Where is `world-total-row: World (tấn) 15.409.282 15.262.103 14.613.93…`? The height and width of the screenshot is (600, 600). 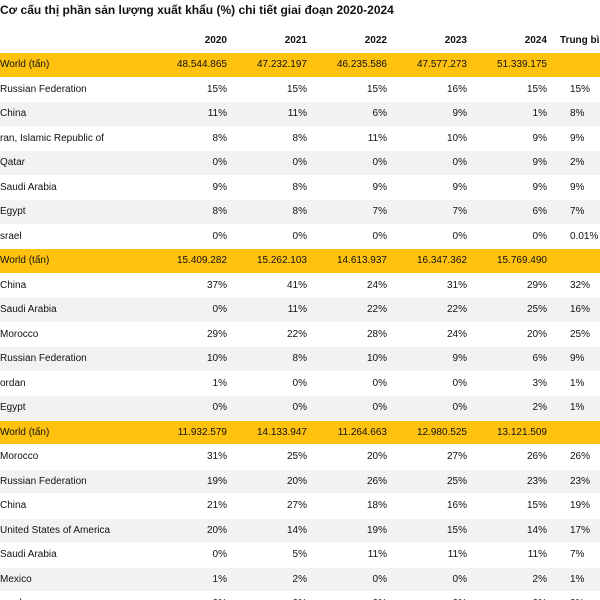 world-total-row: World (tấn) 15.409.282 15.262.103 14.613.93… is located at coordinates (300, 260).